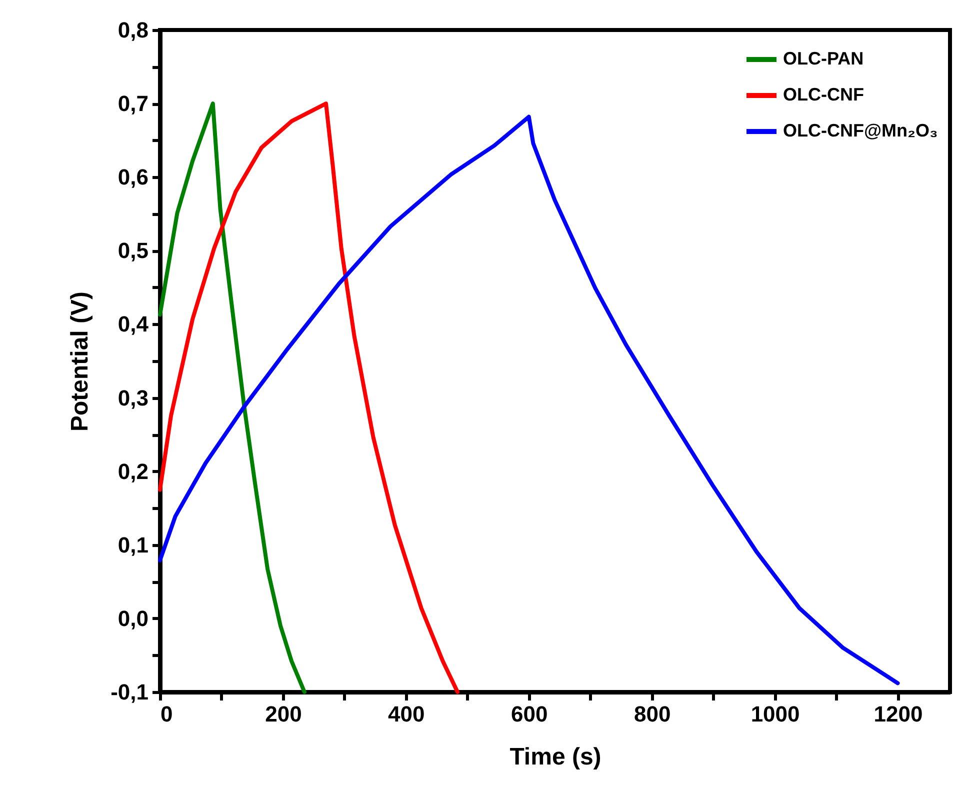  What do you see at coordinates (80, 361) in the screenshot?
I see `y-axis-title: Potential (V)` at bounding box center [80, 361].